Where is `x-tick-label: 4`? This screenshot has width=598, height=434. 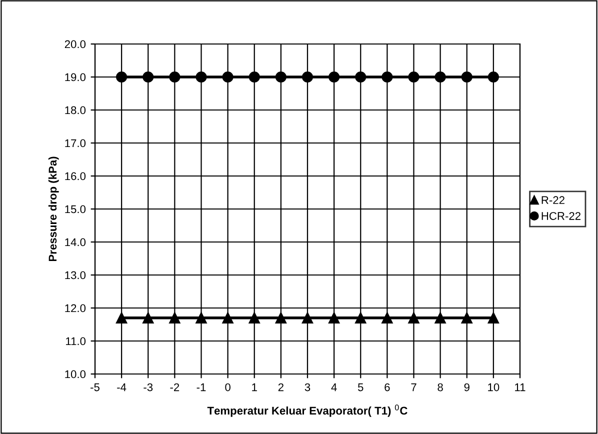 x-tick-label: 4 is located at coordinates (334, 387).